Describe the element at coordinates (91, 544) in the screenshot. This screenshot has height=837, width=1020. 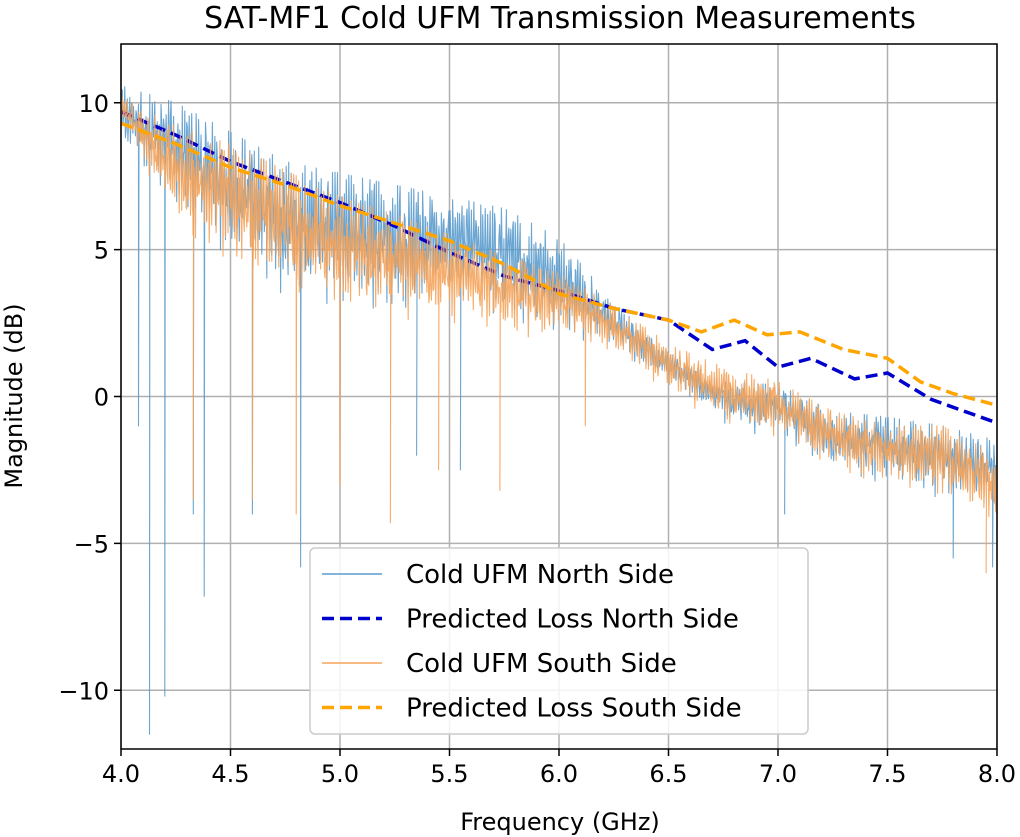
I see `y-tick-label: −5` at that location.